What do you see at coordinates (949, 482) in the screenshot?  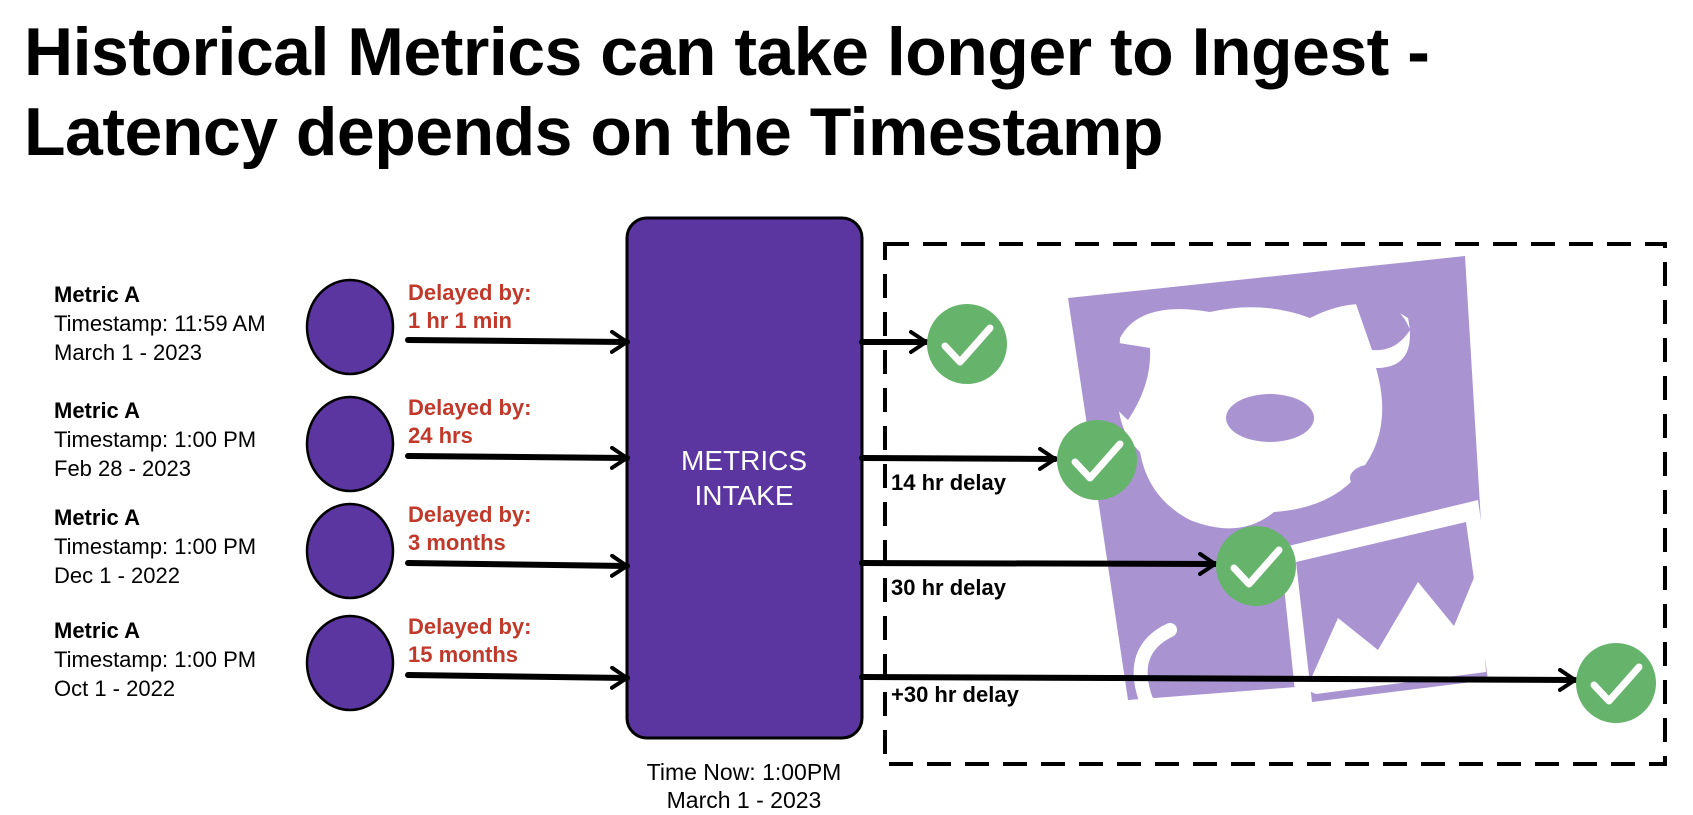 I see `output-delay-label: 14 hr delay` at bounding box center [949, 482].